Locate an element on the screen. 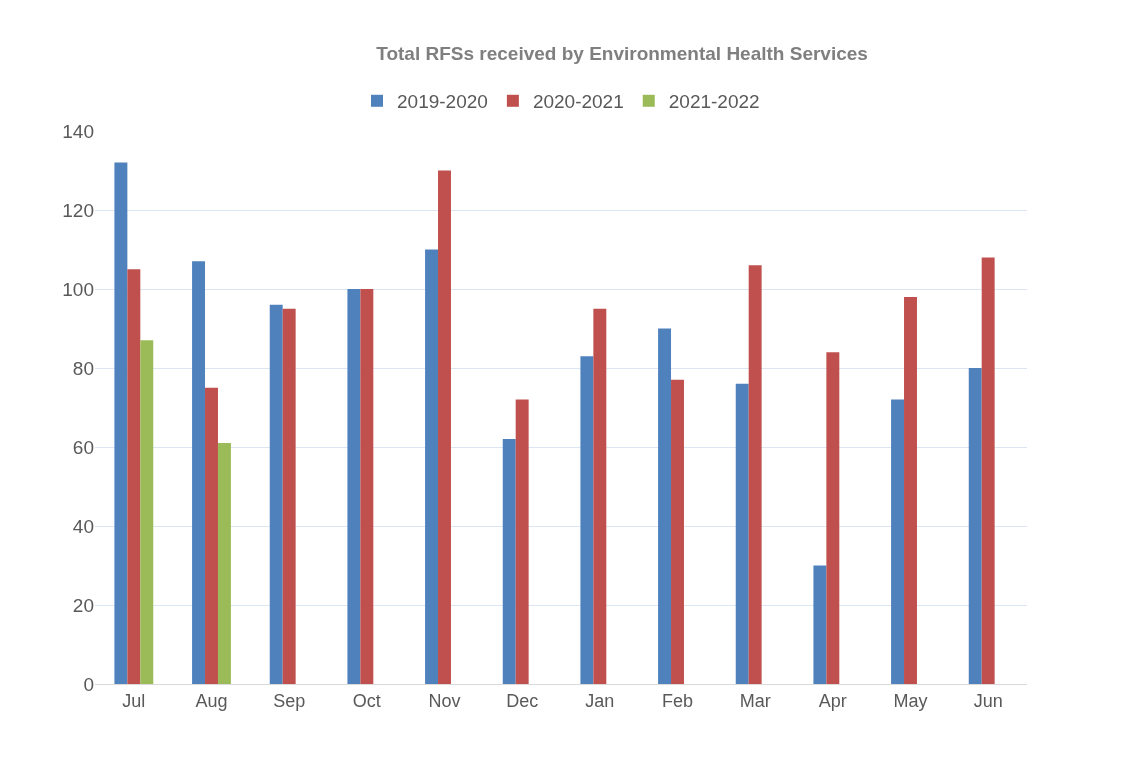 The image size is (1131, 758). legend-label: 2020-2021 is located at coordinates (578, 102).